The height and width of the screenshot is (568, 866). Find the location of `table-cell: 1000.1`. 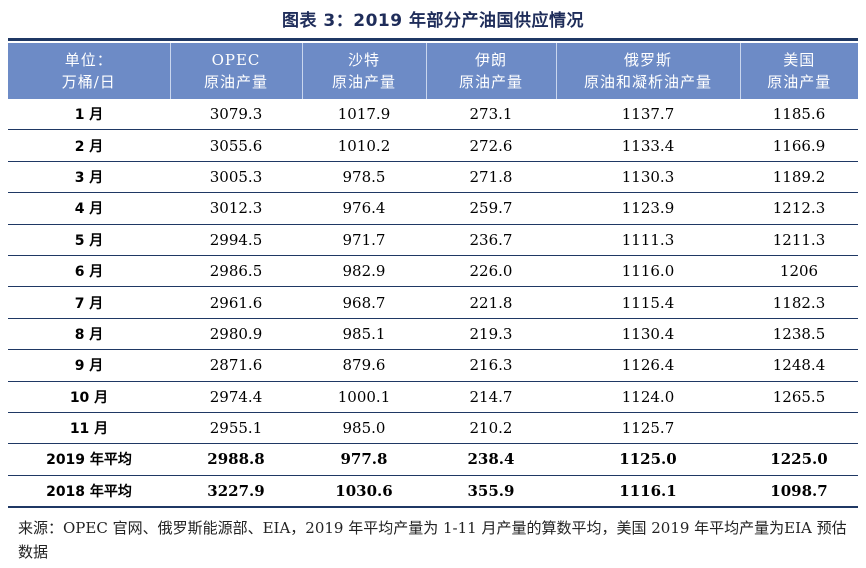

table-cell: 1000.1 is located at coordinates (364, 397).